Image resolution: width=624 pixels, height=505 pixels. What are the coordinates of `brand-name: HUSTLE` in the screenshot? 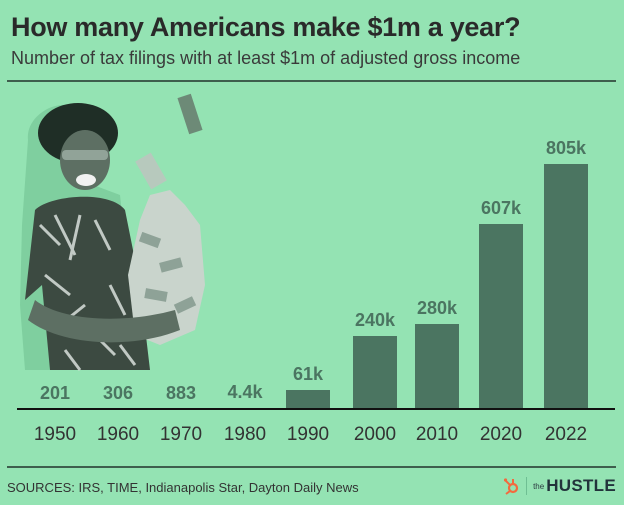 It's located at (581, 485).